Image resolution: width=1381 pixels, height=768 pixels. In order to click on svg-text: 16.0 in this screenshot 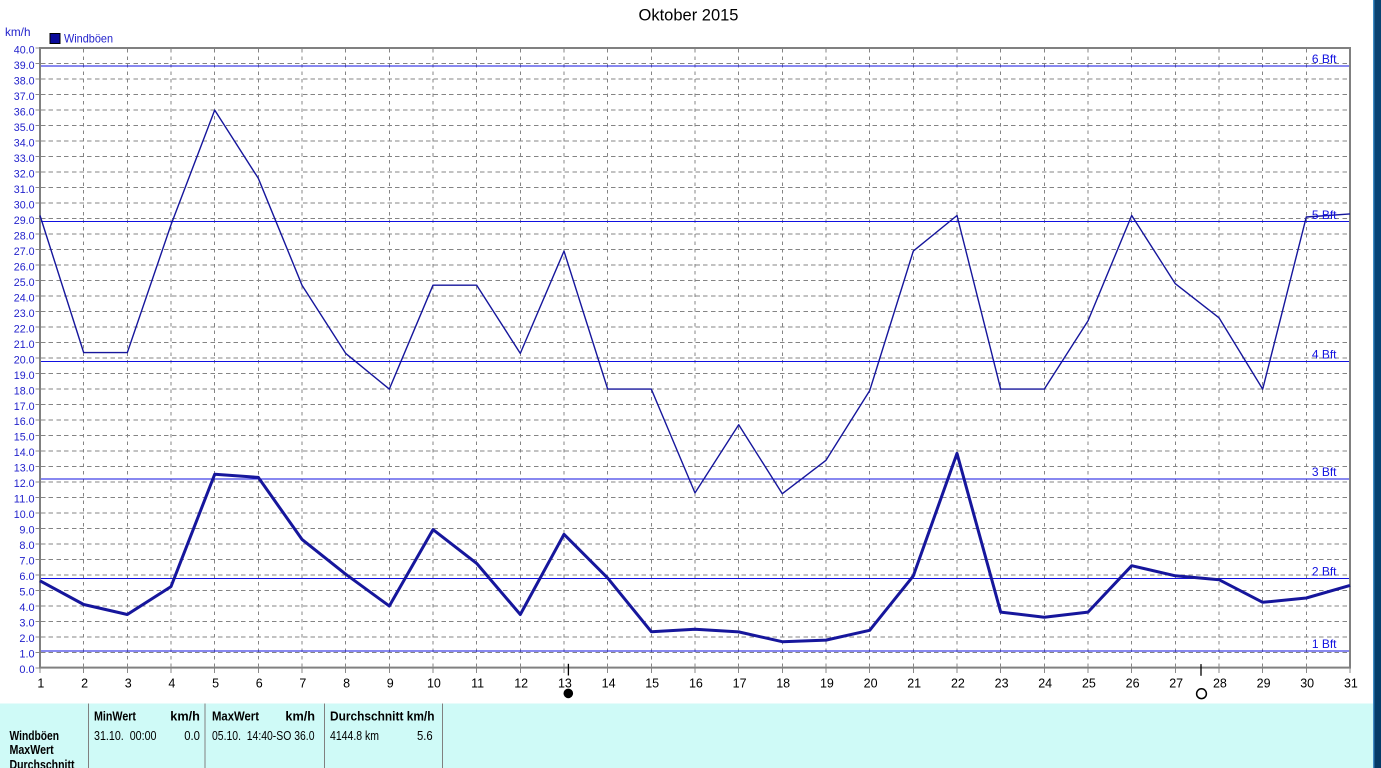, I will do `click(24, 422)`.